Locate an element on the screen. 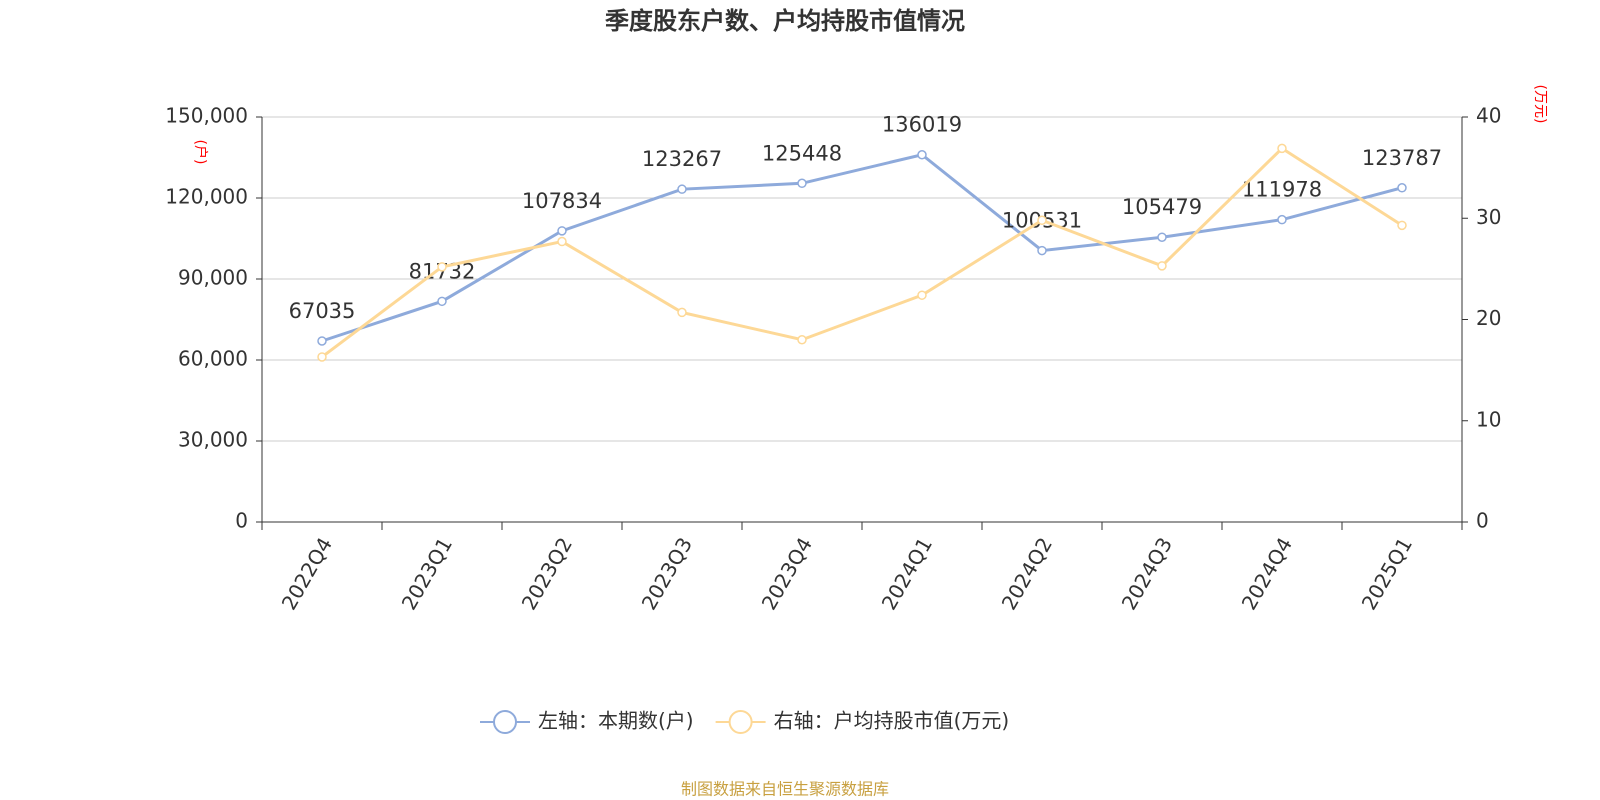 The height and width of the screenshot is (800, 1600). data-label: 125448 is located at coordinates (802, 153).